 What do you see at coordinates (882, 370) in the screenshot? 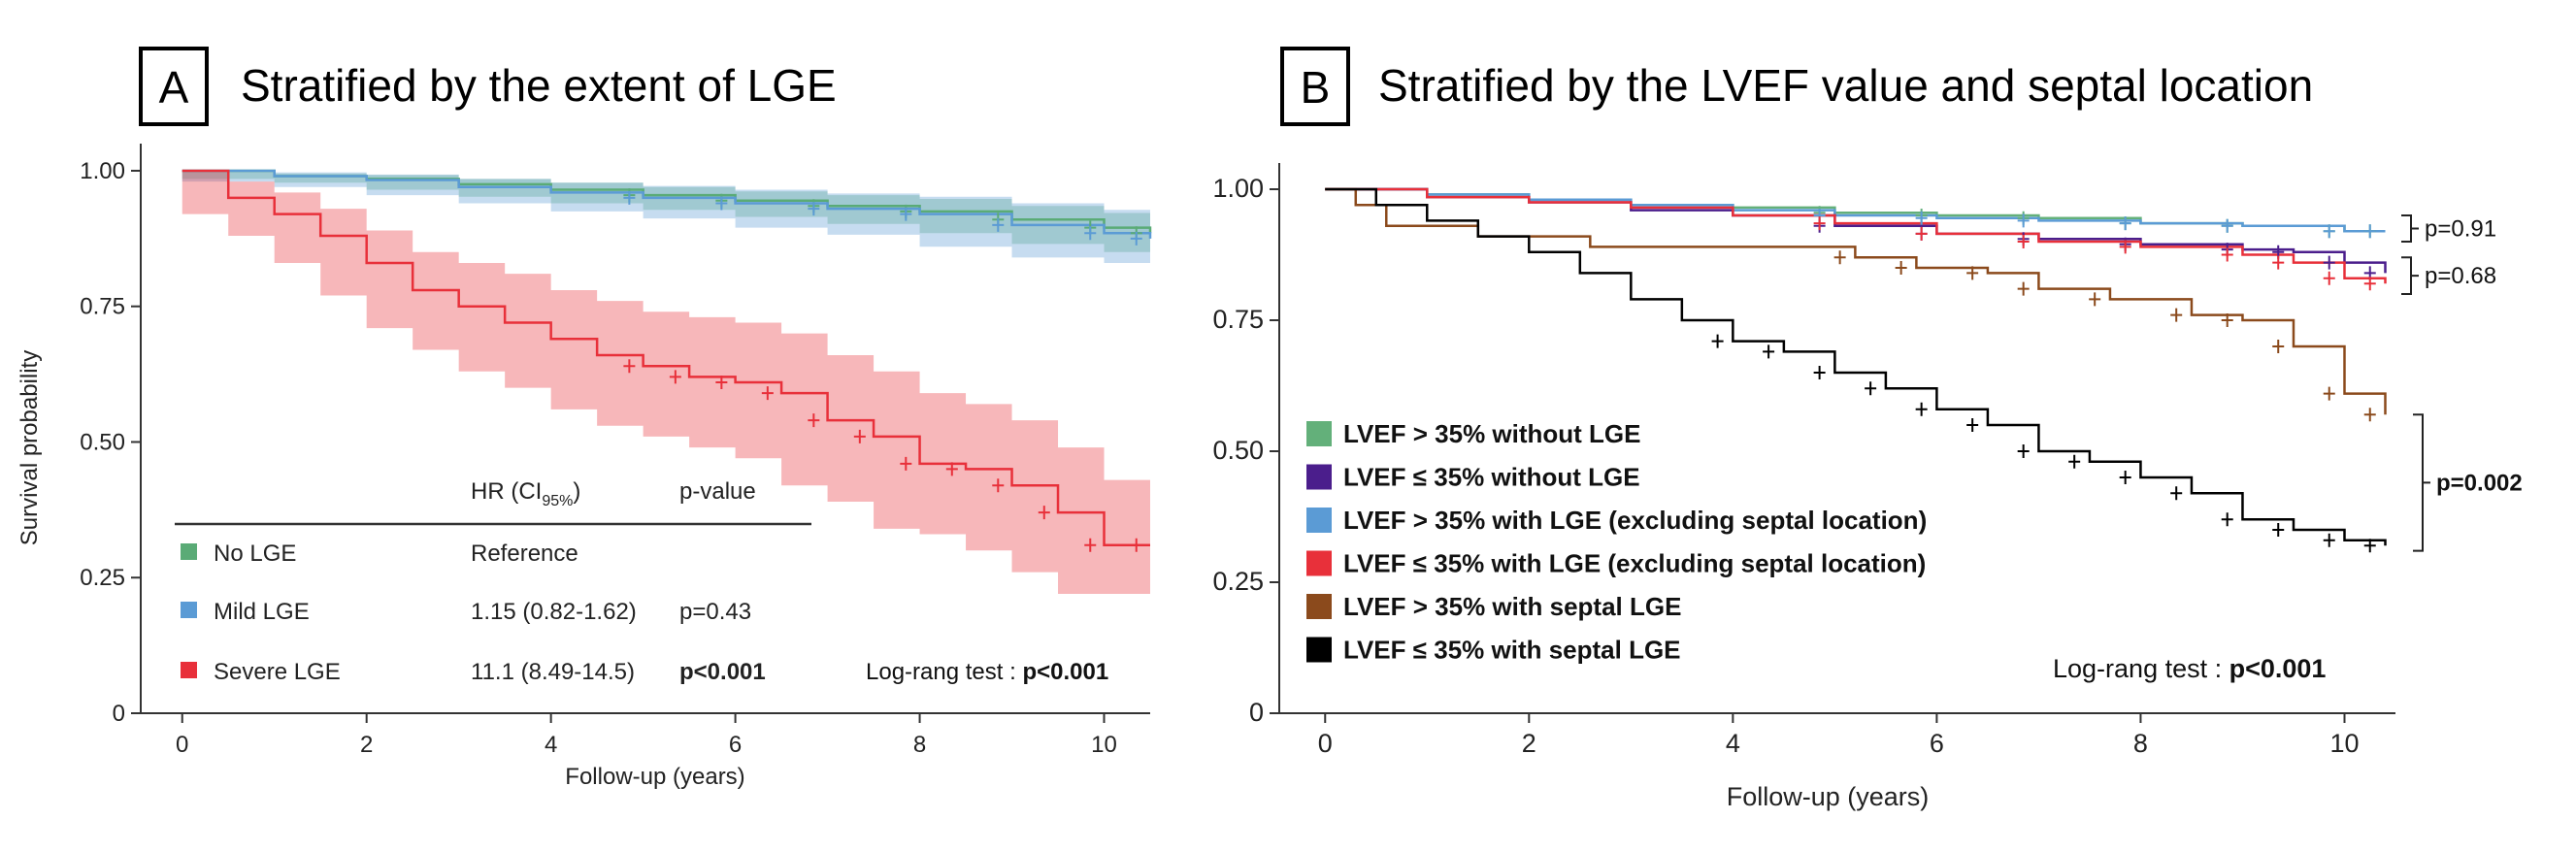
I see `chart-a-censor-marks` at bounding box center [882, 370].